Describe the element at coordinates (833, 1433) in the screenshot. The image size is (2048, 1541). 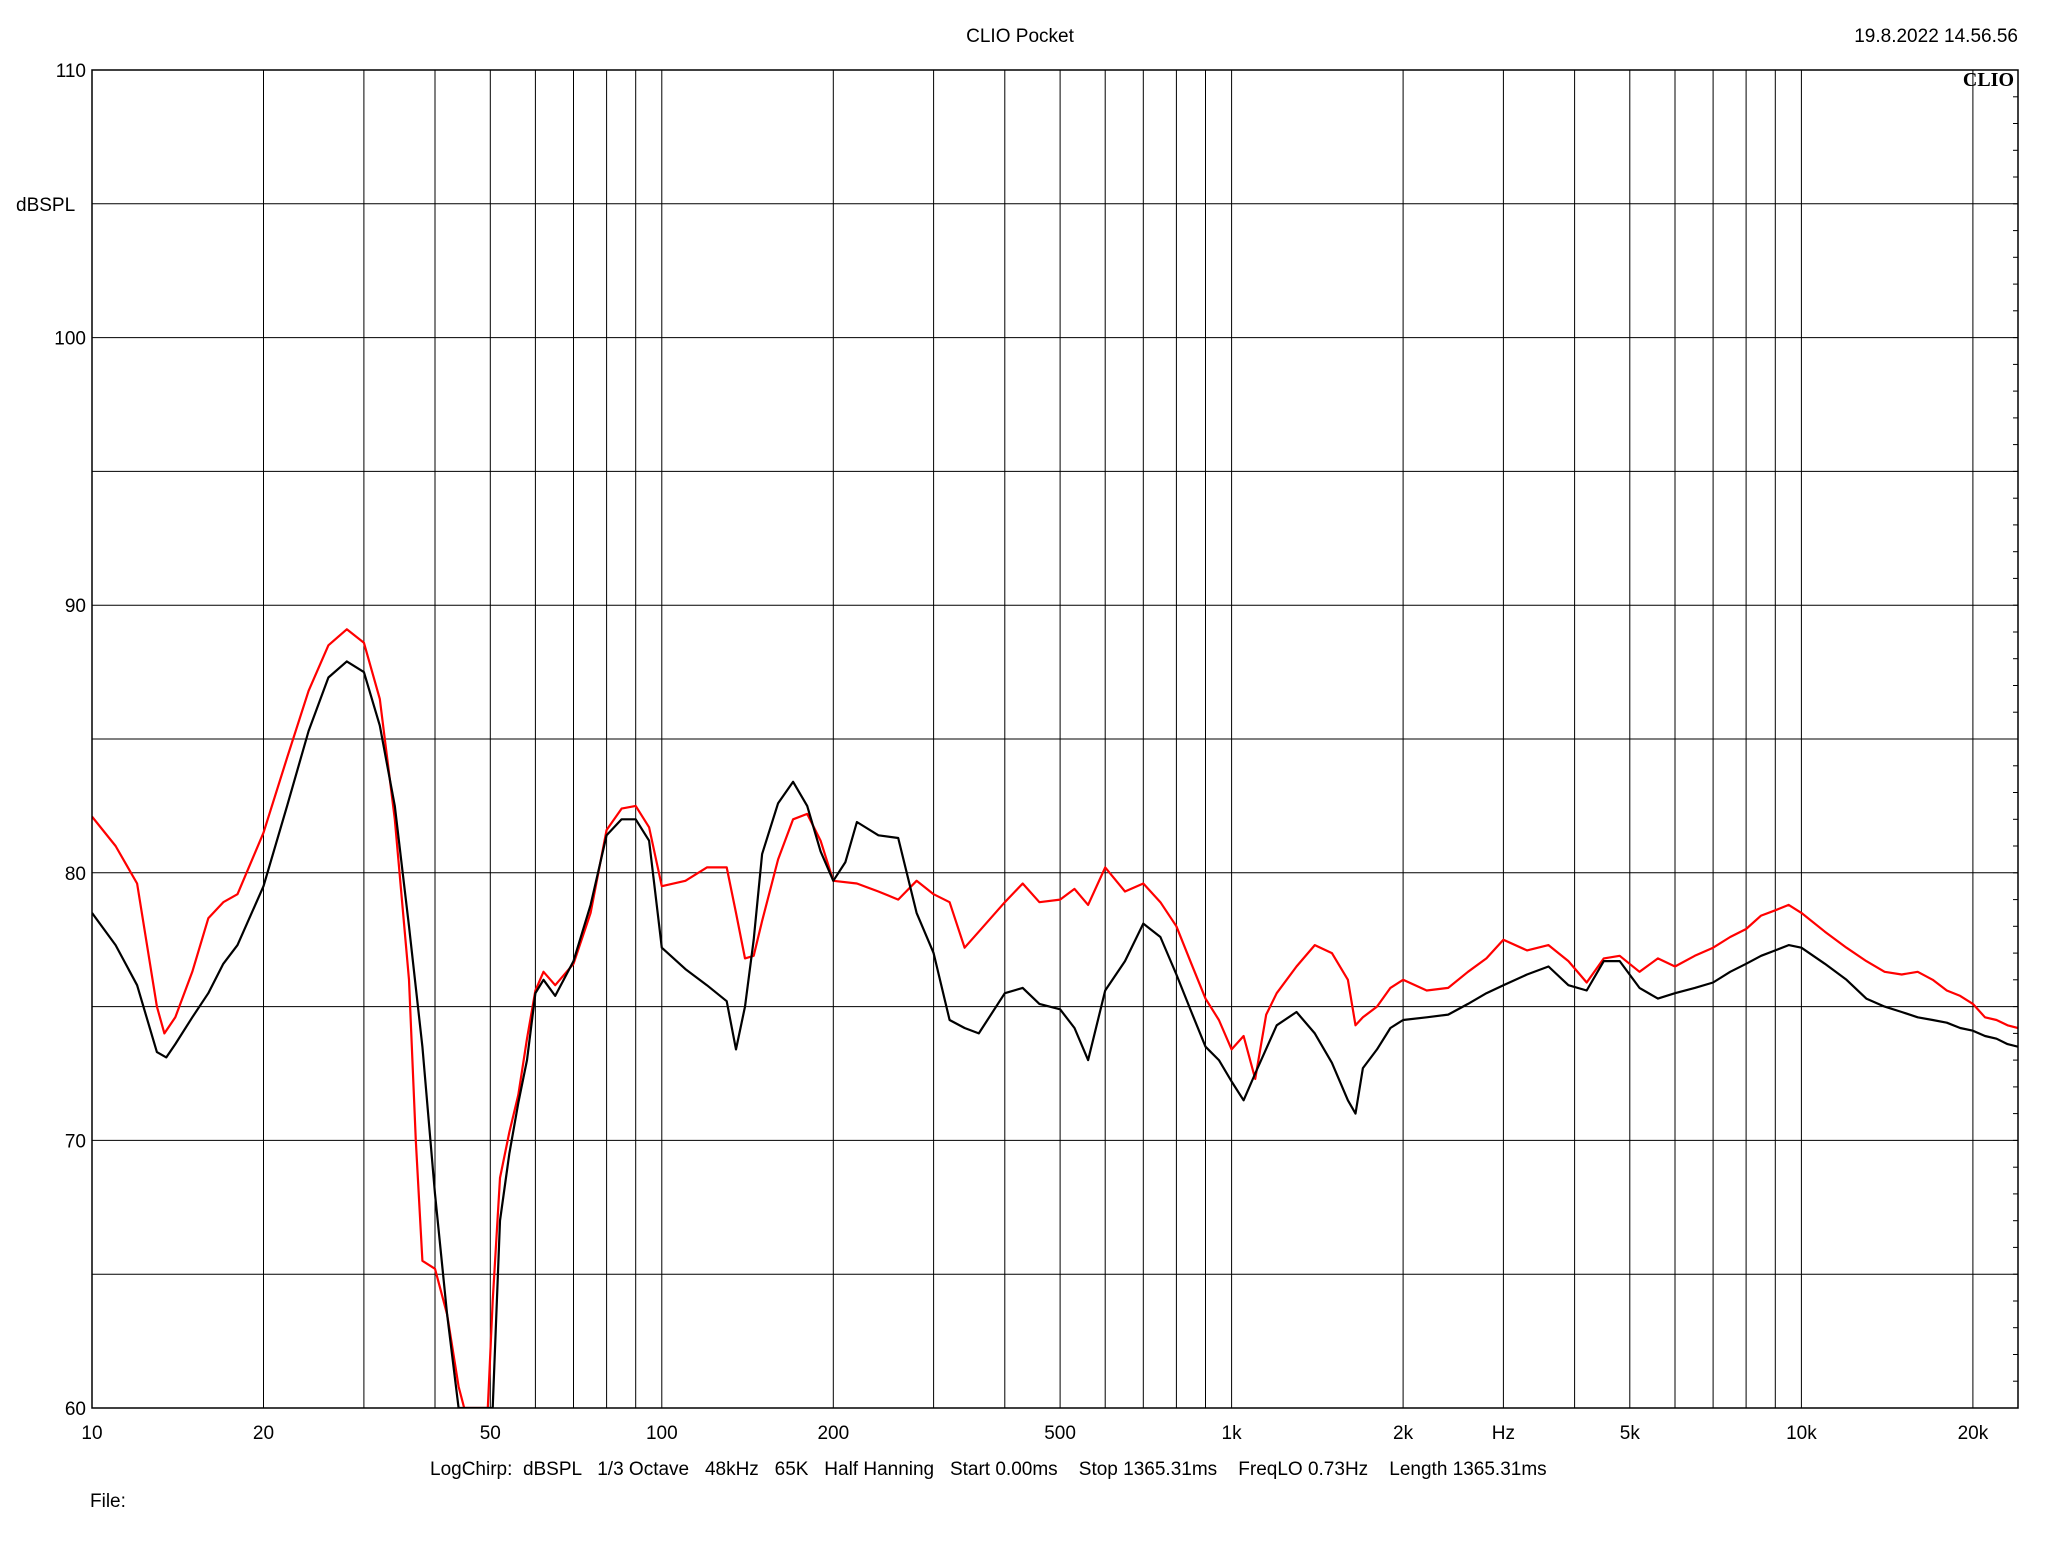
I see `x-tick-label: 200` at that location.